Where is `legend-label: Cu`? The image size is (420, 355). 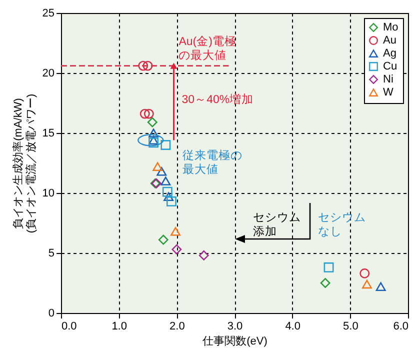
legend-label: Cu is located at coordinates (390, 66).